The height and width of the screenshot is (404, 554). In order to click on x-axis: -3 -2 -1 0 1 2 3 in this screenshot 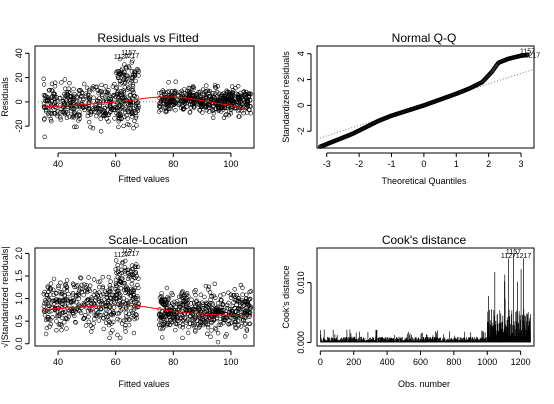, I will do `click(423, 160)`.